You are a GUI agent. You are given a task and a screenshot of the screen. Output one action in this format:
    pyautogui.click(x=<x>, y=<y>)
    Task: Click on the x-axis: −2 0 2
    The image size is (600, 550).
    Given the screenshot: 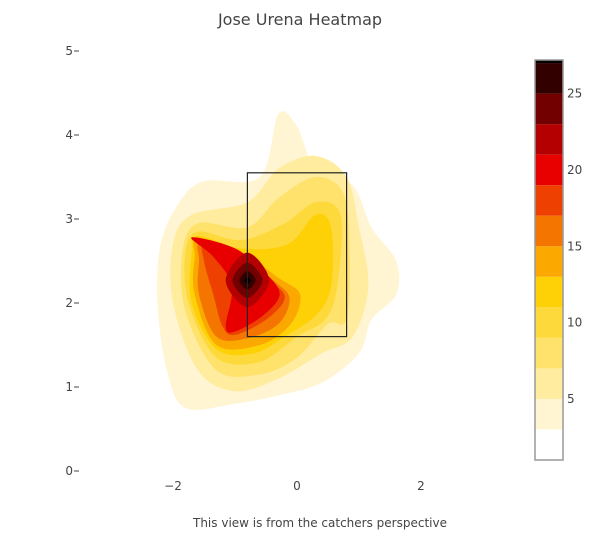 What is the action you would take?
    pyautogui.click(x=294, y=486)
    